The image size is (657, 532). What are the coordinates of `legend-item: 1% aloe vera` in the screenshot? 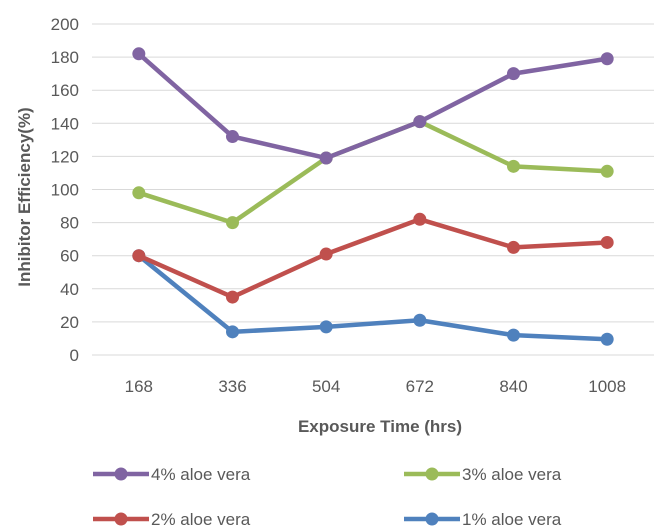 It's located at (483, 519).